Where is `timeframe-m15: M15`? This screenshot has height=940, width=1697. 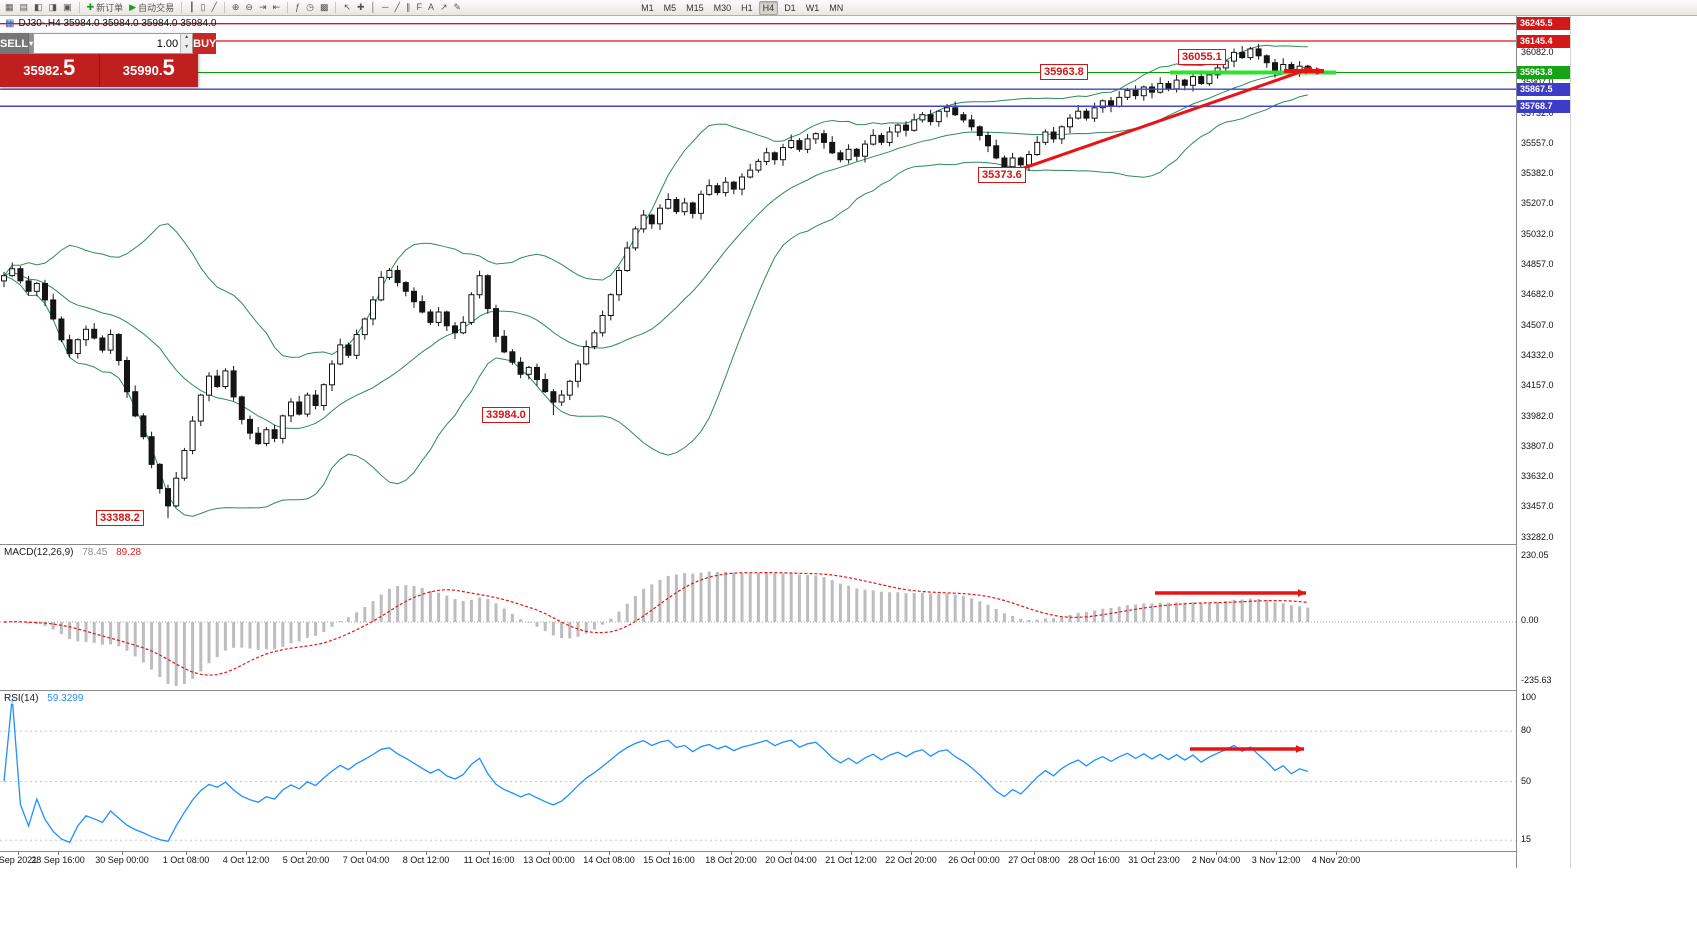 timeframe-m15: M15 is located at coordinates (695, 7).